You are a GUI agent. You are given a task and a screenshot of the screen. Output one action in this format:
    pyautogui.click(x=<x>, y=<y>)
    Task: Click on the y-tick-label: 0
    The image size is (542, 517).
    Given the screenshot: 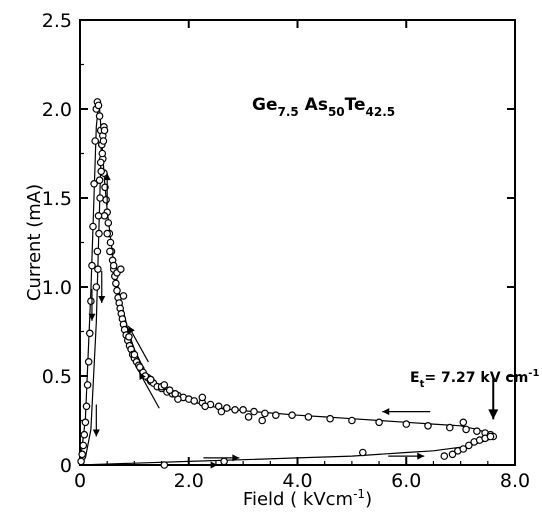 What is the action you would take?
    pyautogui.click(x=66, y=466)
    